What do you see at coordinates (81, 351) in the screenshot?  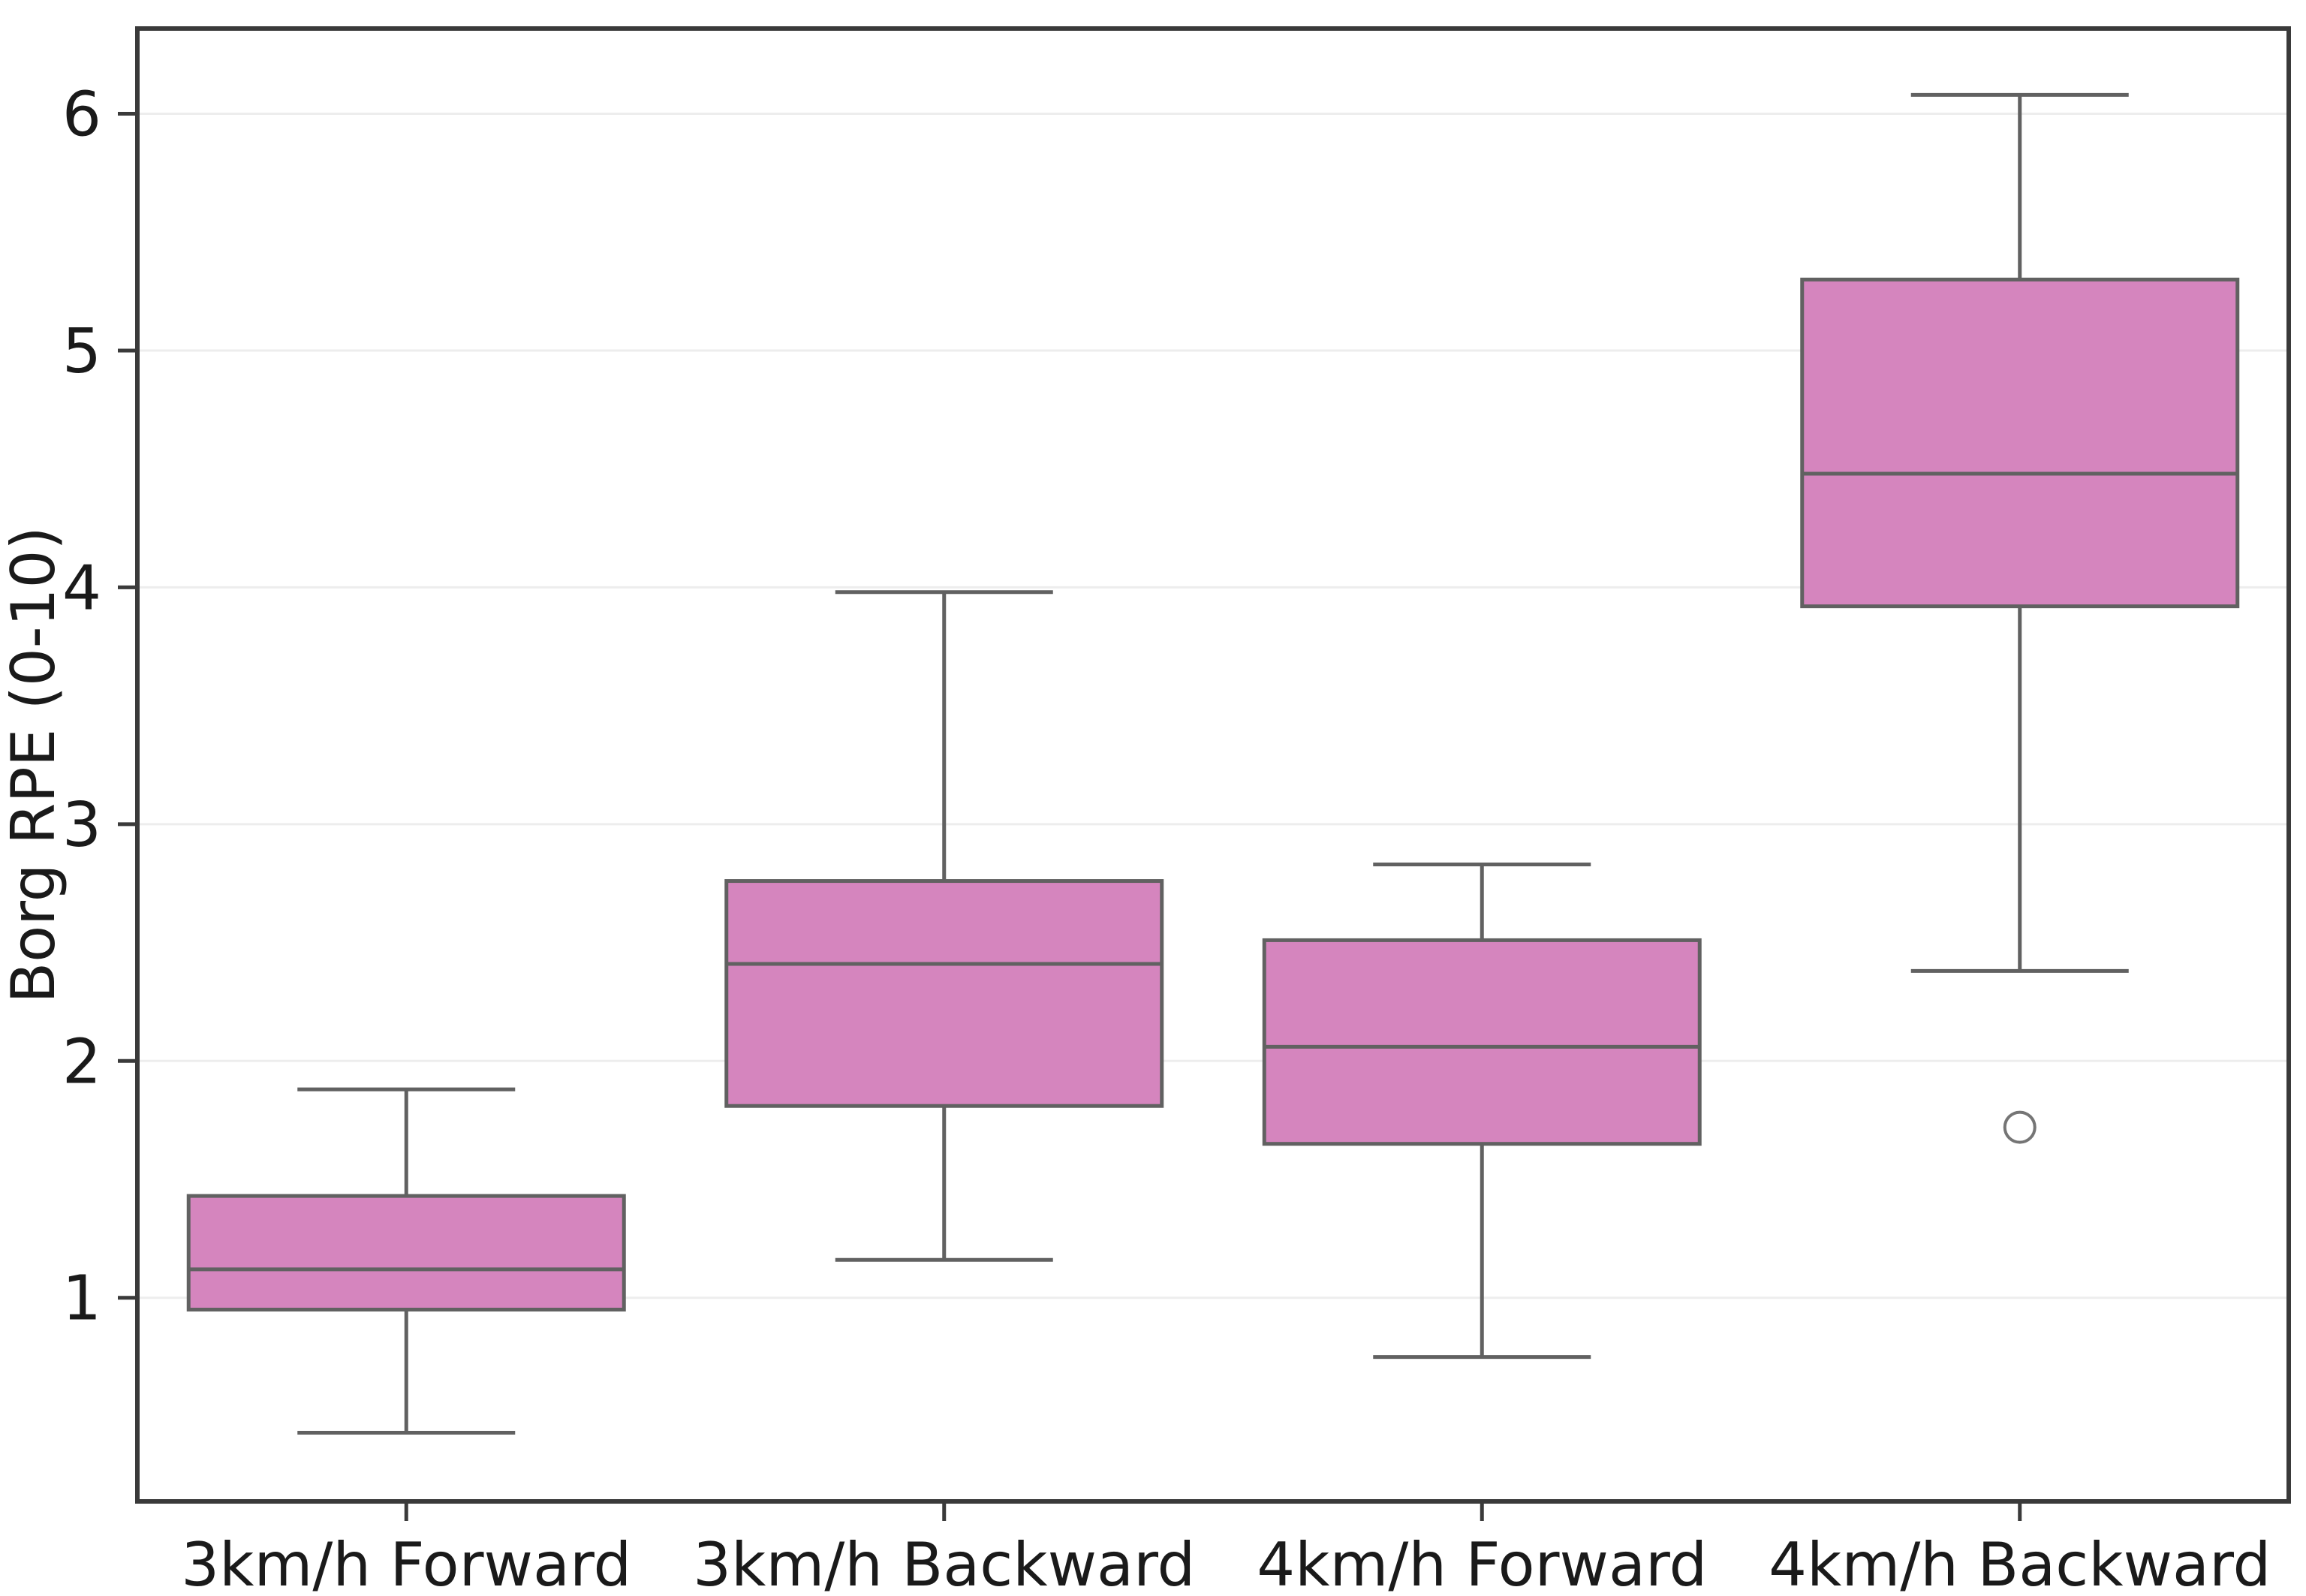 I see `y-tick-label: 5` at bounding box center [81, 351].